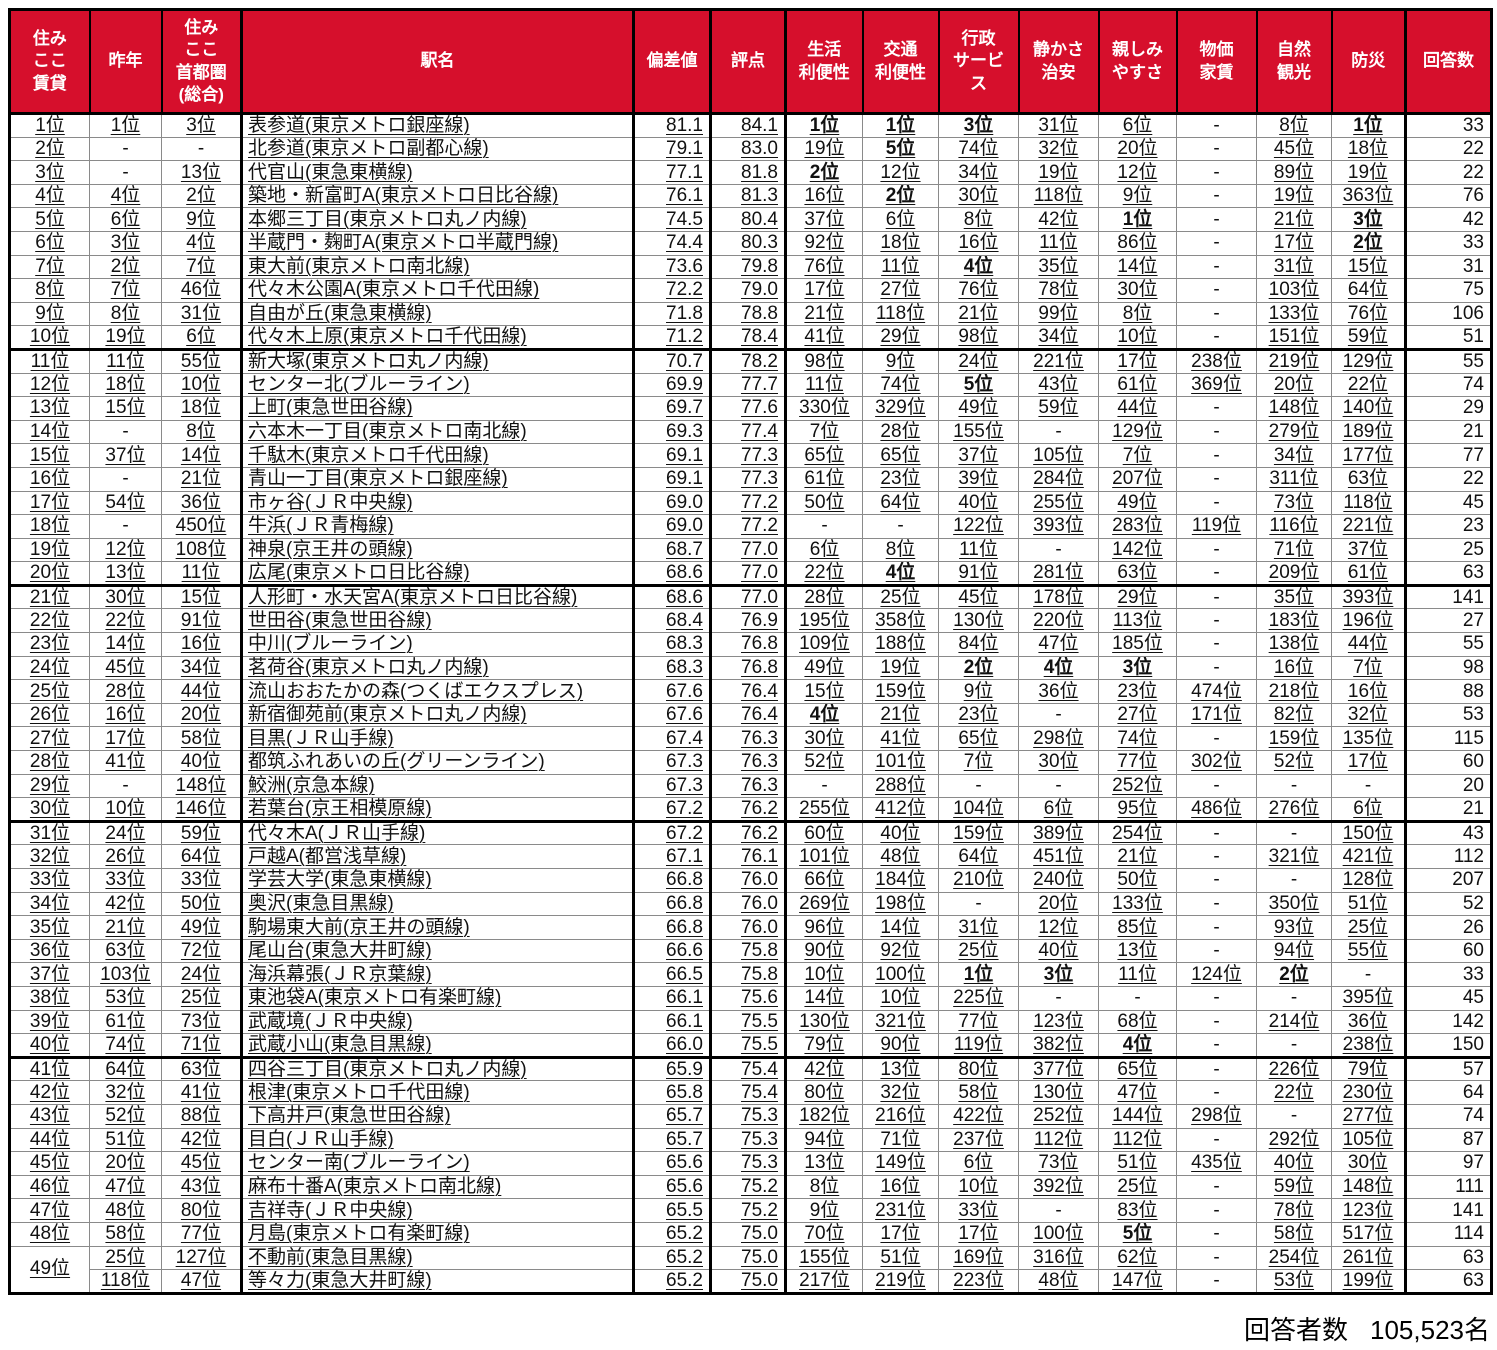  I want to click on station-cell: 月島(東京メトロ有楽町線), so click(437, 1234).